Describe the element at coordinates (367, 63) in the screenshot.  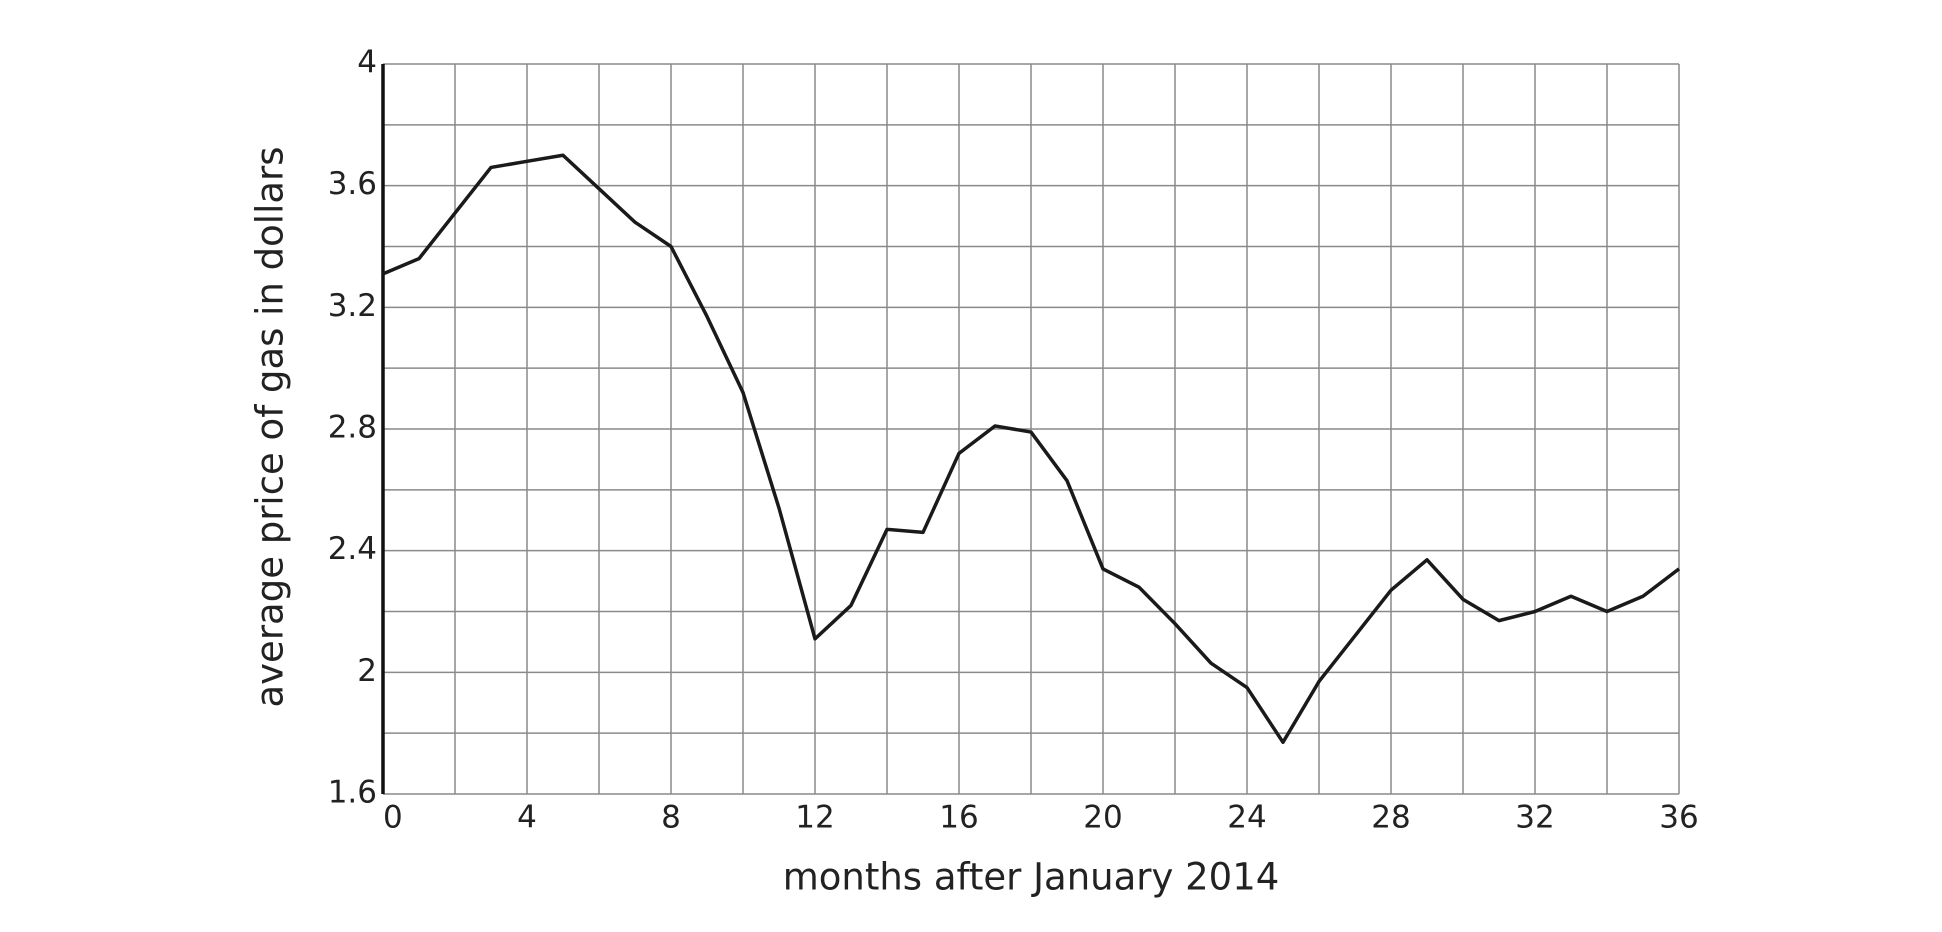
I see `y-tick-label: 4` at that location.